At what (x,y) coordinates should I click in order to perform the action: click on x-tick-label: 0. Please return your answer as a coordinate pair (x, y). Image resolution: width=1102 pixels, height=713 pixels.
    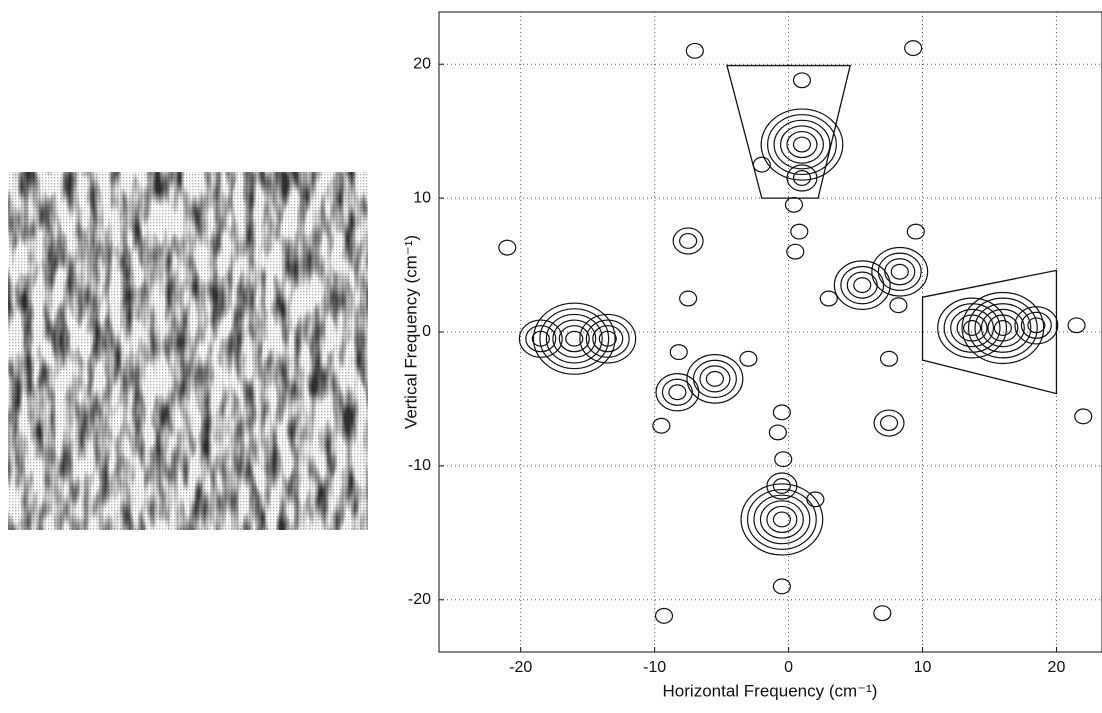
    Looking at the image, I should click on (788, 667).